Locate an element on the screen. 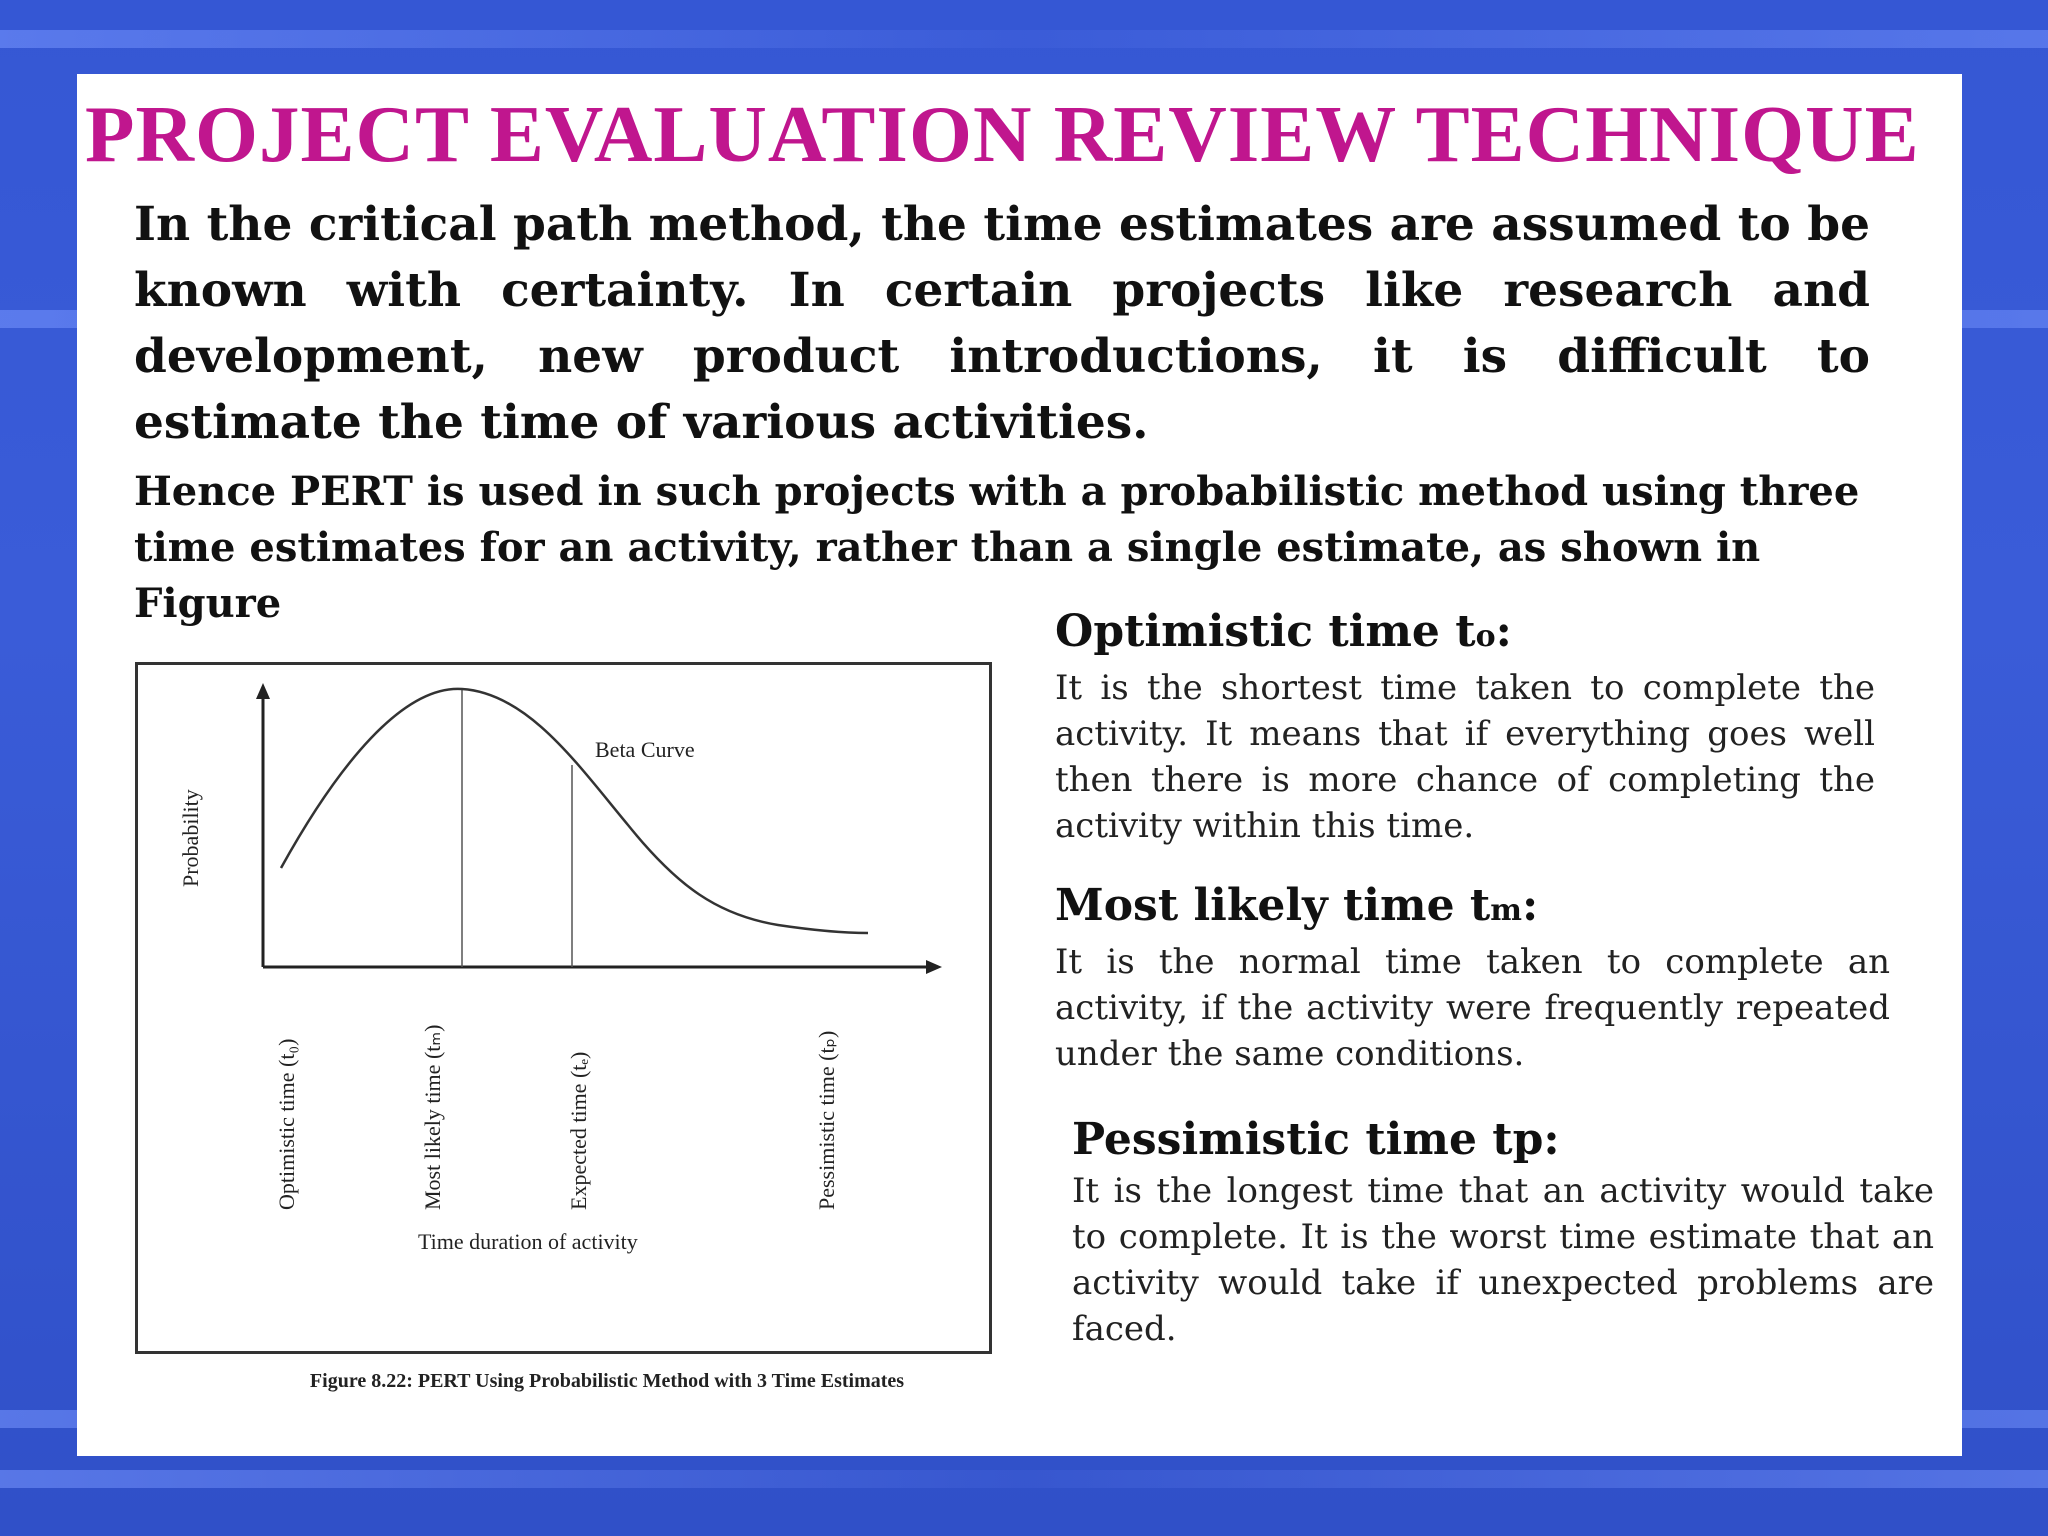 This screenshot has width=2048, height=1536. time-duration-label: Time duration of activity is located at coordinates (528, 1241).